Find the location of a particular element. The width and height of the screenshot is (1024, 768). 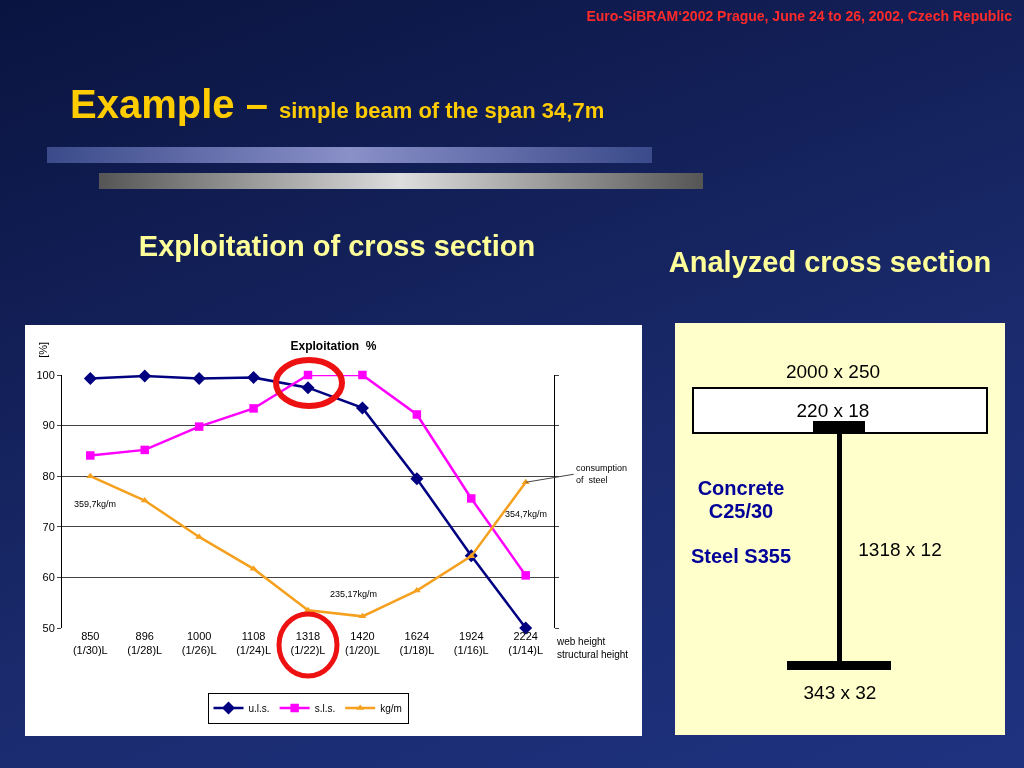

text: Example – is located at coordinates (169, 104).